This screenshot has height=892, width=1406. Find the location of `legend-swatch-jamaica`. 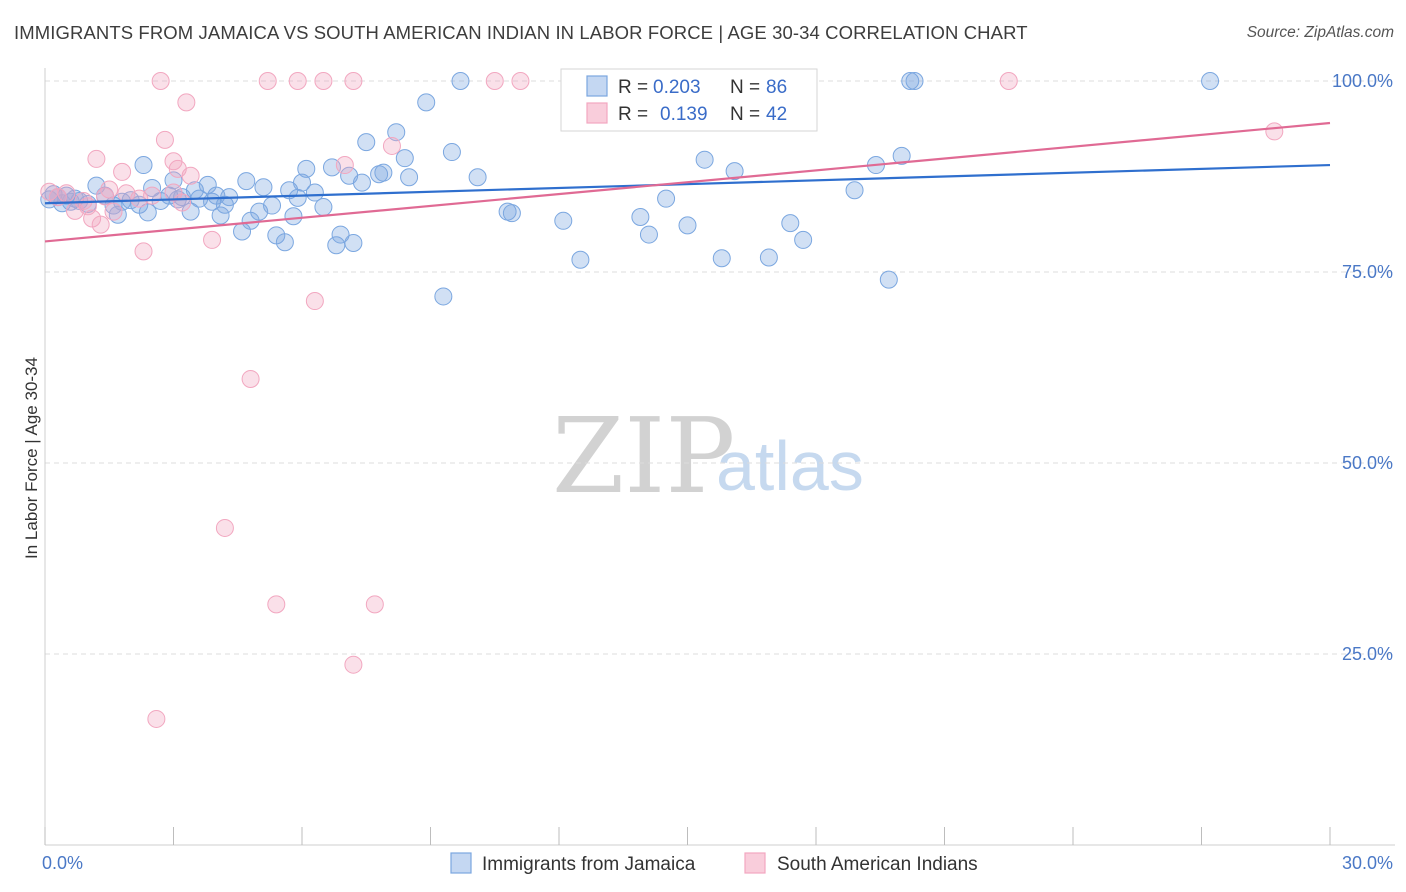

legend-swatch-jamaica is located at coordinates (461, 863).